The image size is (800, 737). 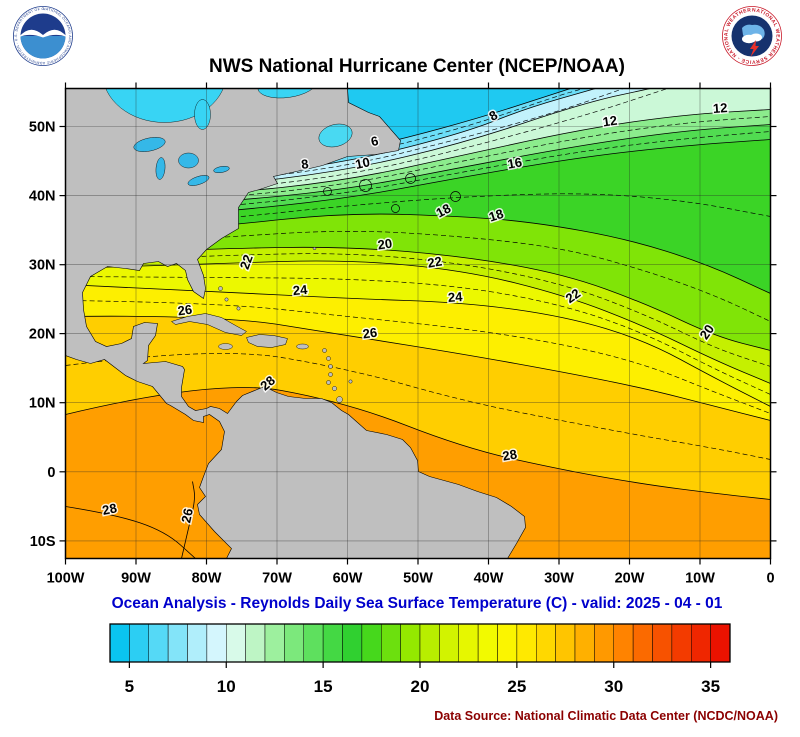 I want to click on lon-label: 70W, so click(x=277, y=579).